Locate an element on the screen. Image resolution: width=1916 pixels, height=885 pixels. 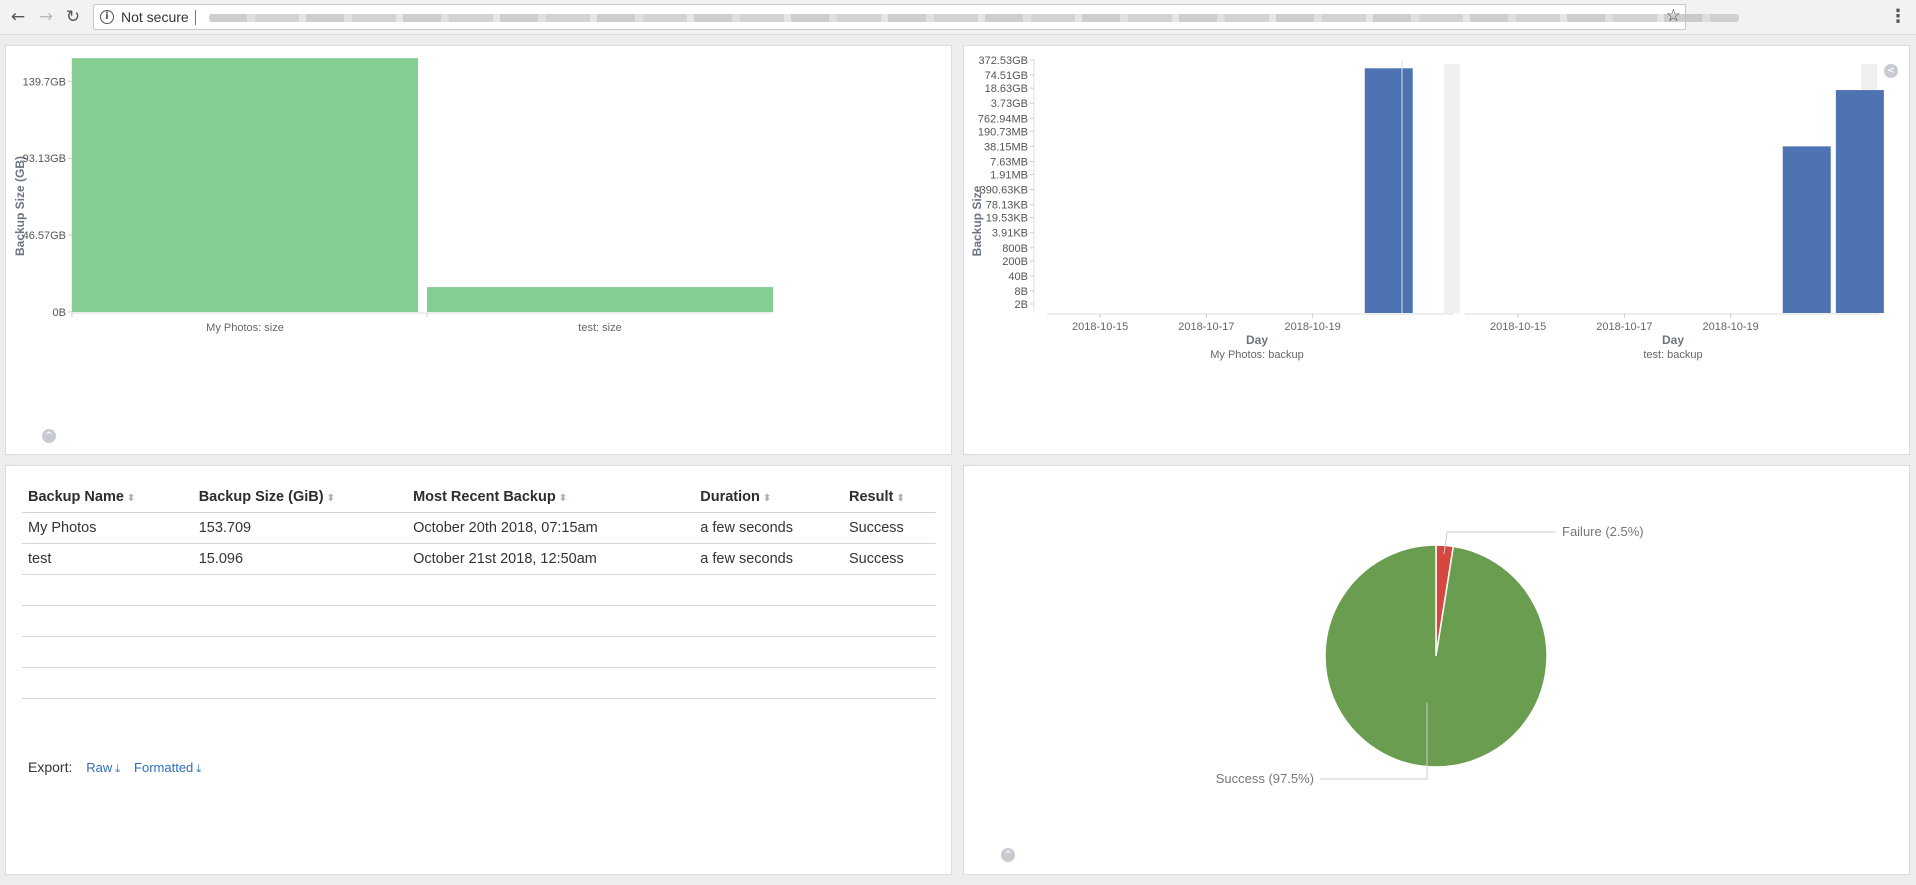
security-label: Not secure is located at coordinates (155, 17).